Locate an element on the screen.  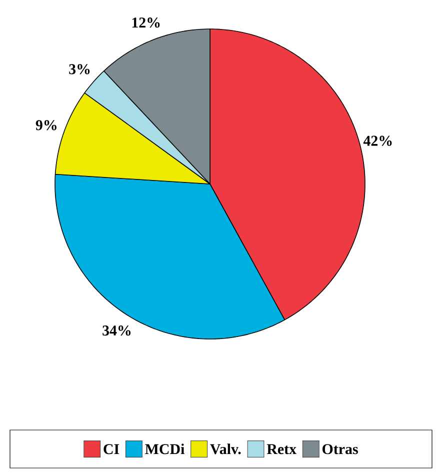
data-label: 3% is located at coordinates (79, 69).